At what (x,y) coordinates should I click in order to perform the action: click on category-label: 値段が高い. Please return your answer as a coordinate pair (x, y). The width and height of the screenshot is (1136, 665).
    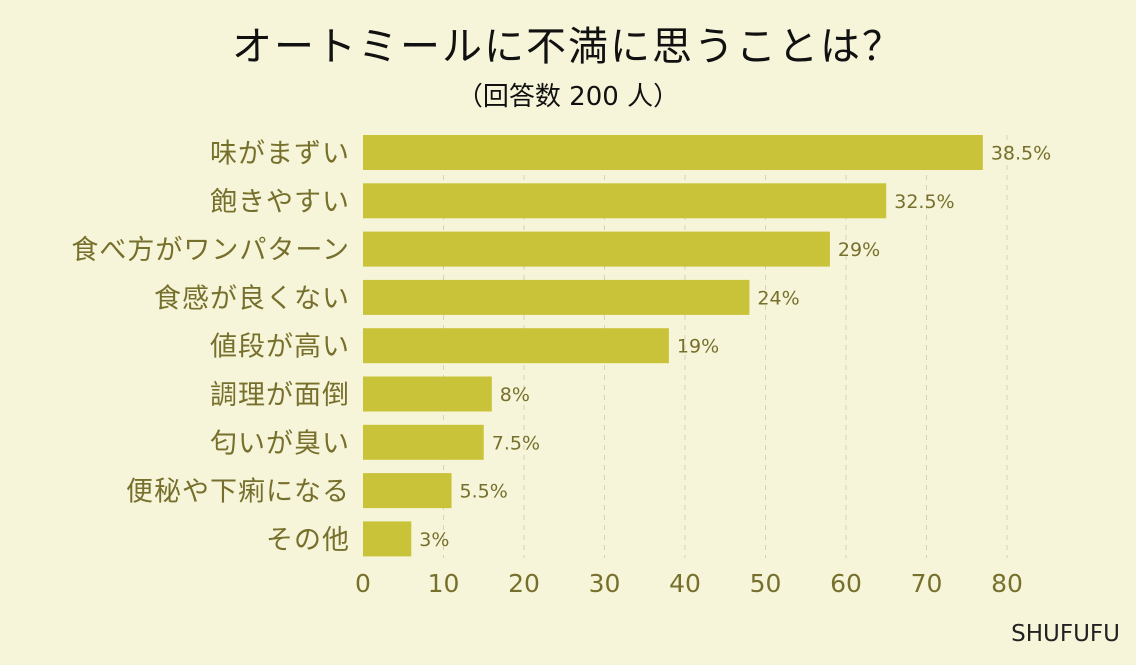
    Looking at the image, I should click on (280, 347).